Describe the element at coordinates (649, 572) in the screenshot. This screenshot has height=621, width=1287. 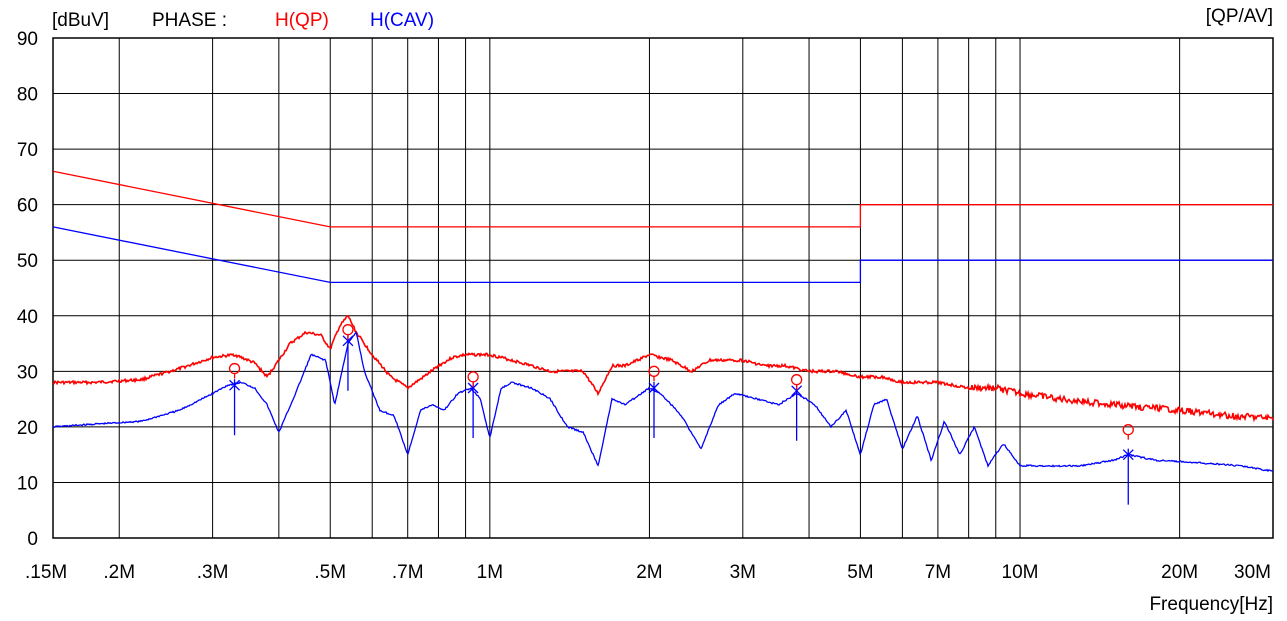
I see `x-tick-label: 2M` at that location.